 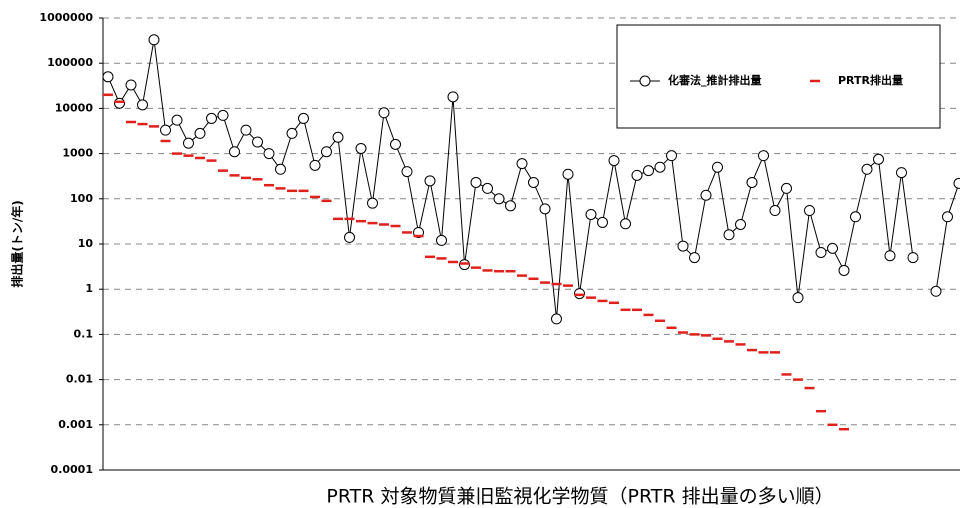 I want to click on y-tick-label: 10000, so click(x=74, y=107).